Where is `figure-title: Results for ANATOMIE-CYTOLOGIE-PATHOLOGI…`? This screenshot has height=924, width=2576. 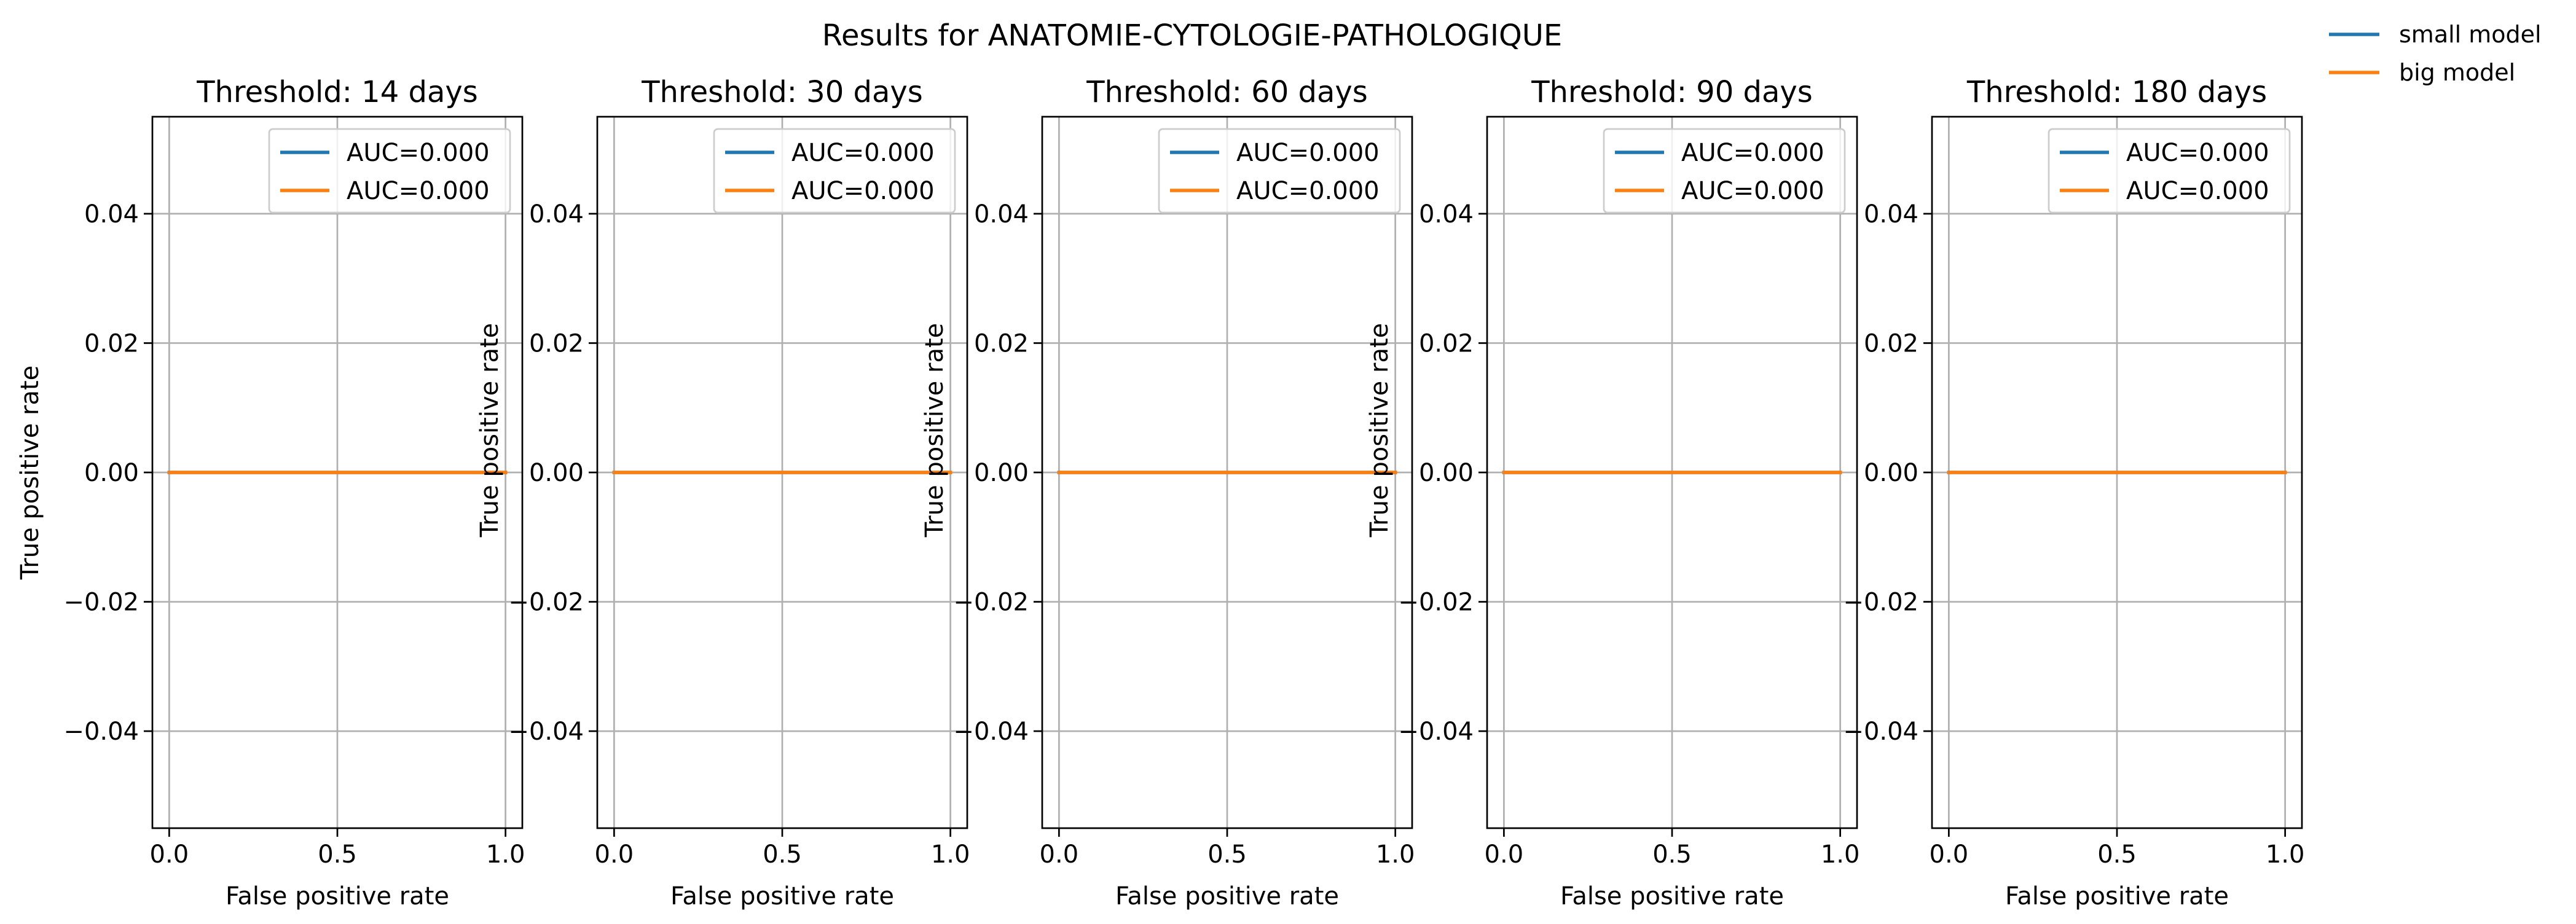 figure-title: Results for ANATOMIE-CYTOLOGIE-PATHOLOGI… is located at coordinates (1192, 35).